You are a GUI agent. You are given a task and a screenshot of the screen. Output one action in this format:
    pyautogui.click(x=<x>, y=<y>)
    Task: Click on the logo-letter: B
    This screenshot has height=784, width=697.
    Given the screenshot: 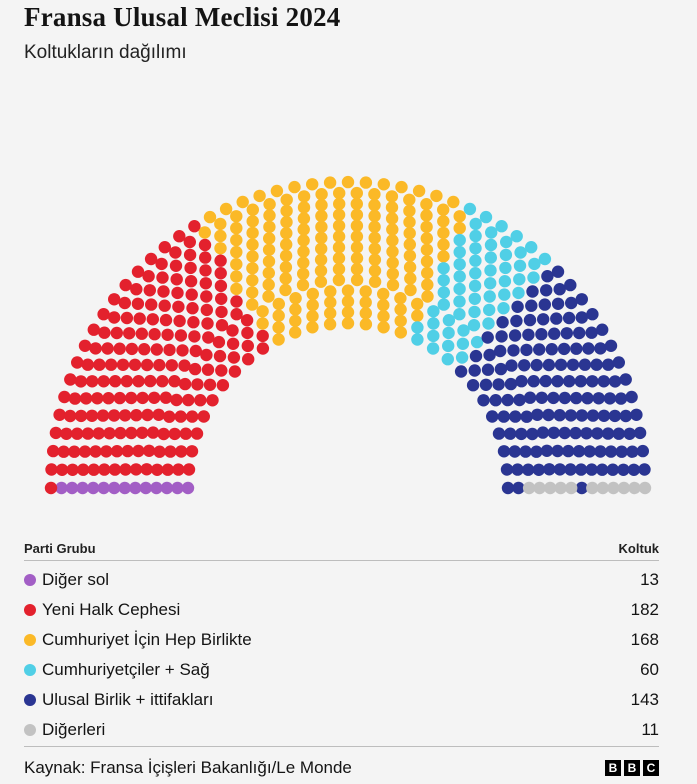 What is the action you would take?
    pyautogui.click(x=632, y=768)
    